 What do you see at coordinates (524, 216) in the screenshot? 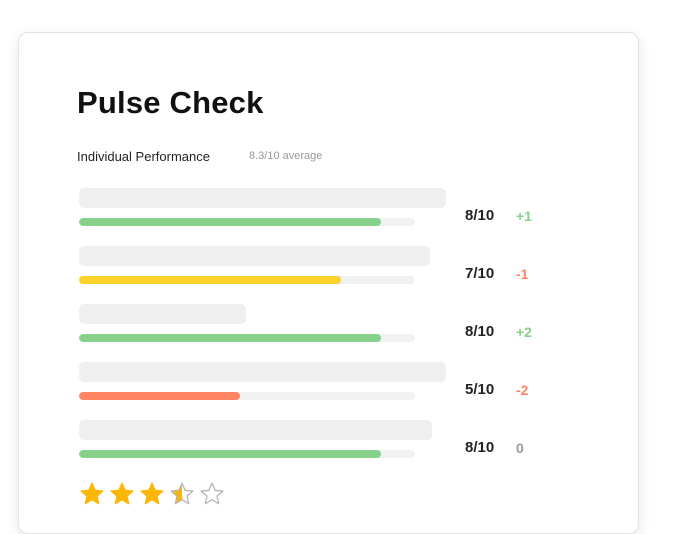
I see `score-delta: +1` at bounding box center [524, 216].